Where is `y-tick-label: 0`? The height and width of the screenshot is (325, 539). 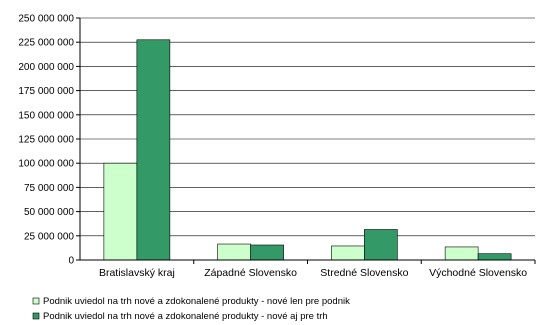 y-tick-label: 0 is located at coordinates (71, 261).